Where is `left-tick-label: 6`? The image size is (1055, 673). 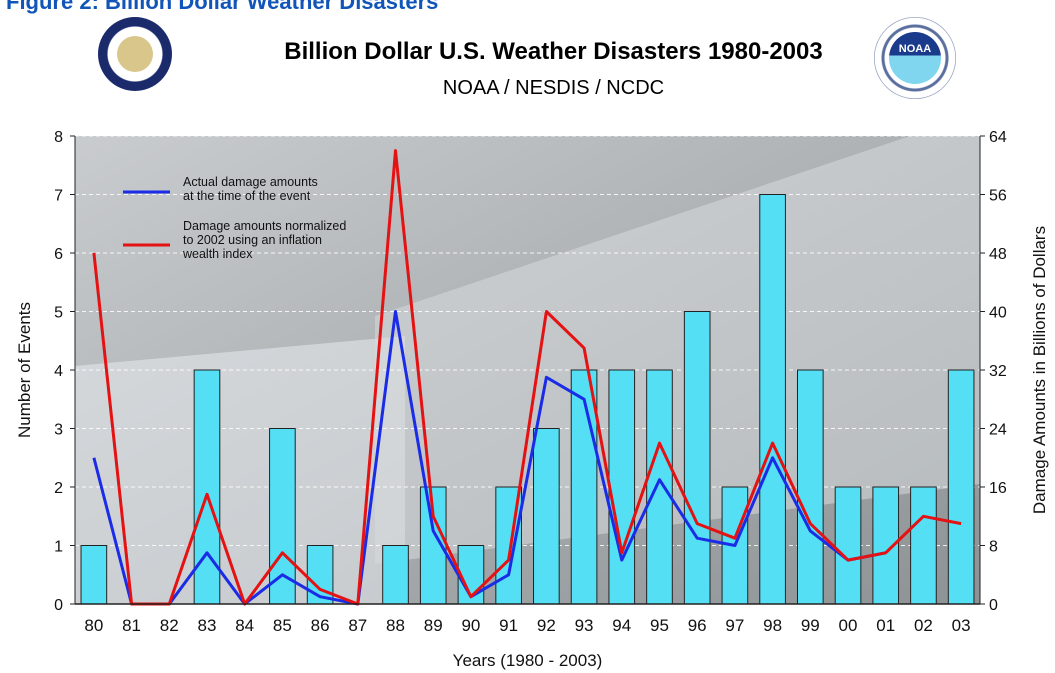 left-tick-label: 6 is located at coordinates (58, 254).